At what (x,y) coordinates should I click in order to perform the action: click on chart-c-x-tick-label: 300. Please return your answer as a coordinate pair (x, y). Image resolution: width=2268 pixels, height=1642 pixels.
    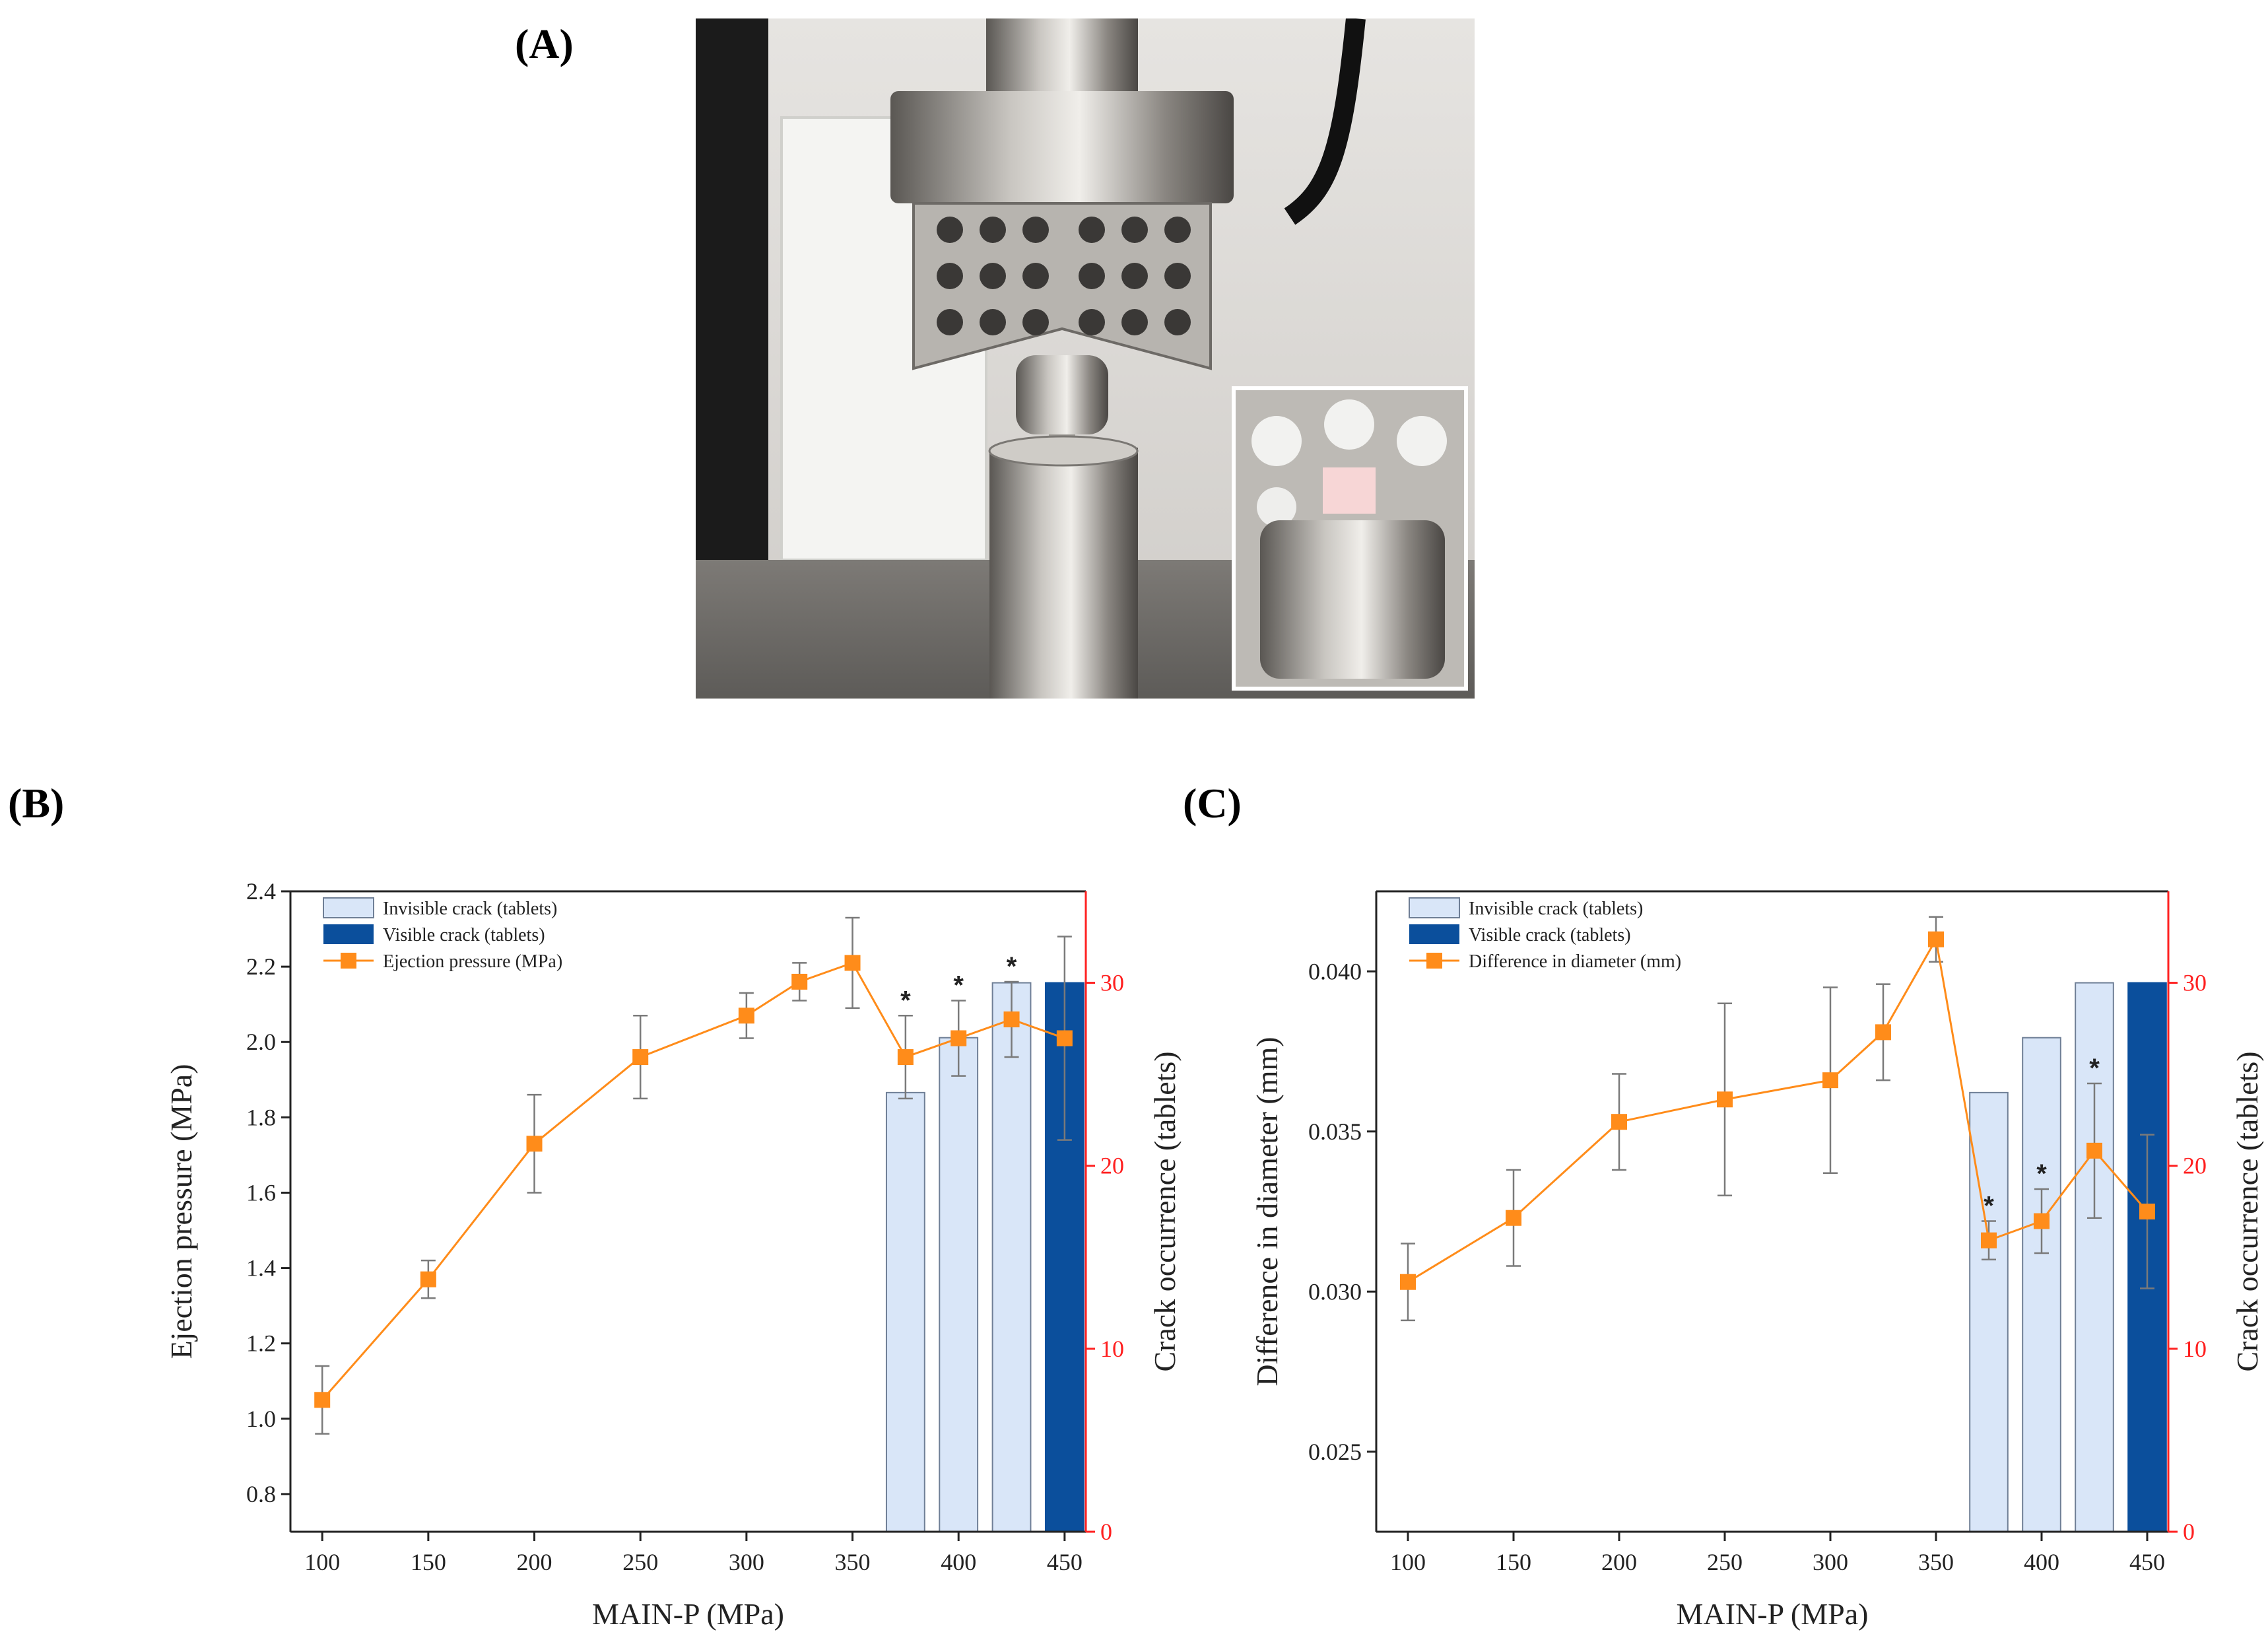
    Looking at the image, I should click on (1830, 1562).